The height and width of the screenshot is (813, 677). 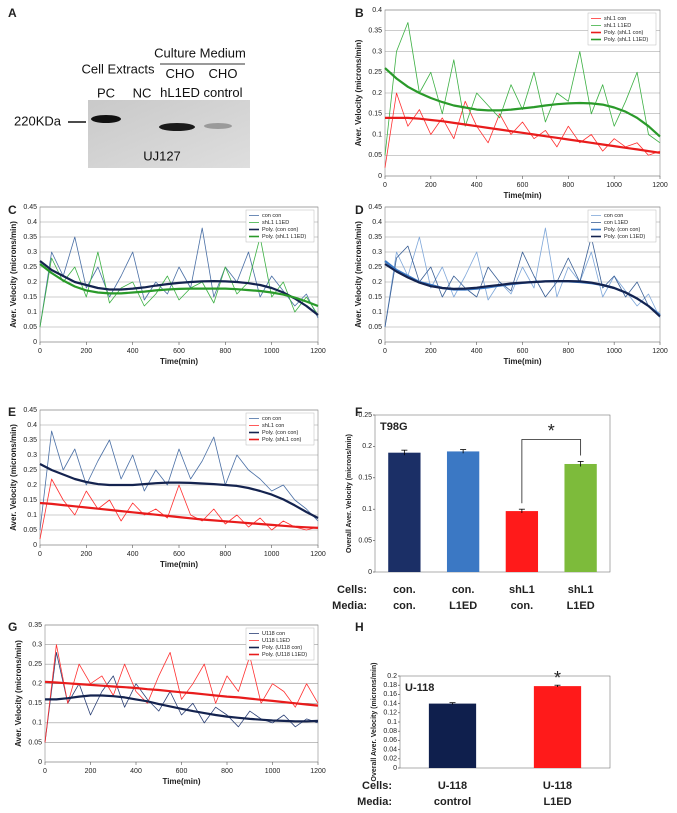 What do you see at coordinates (276, 641) in the screenshot?
I see `legend-label: U118 L1ED` at bounding box center [276, 641].